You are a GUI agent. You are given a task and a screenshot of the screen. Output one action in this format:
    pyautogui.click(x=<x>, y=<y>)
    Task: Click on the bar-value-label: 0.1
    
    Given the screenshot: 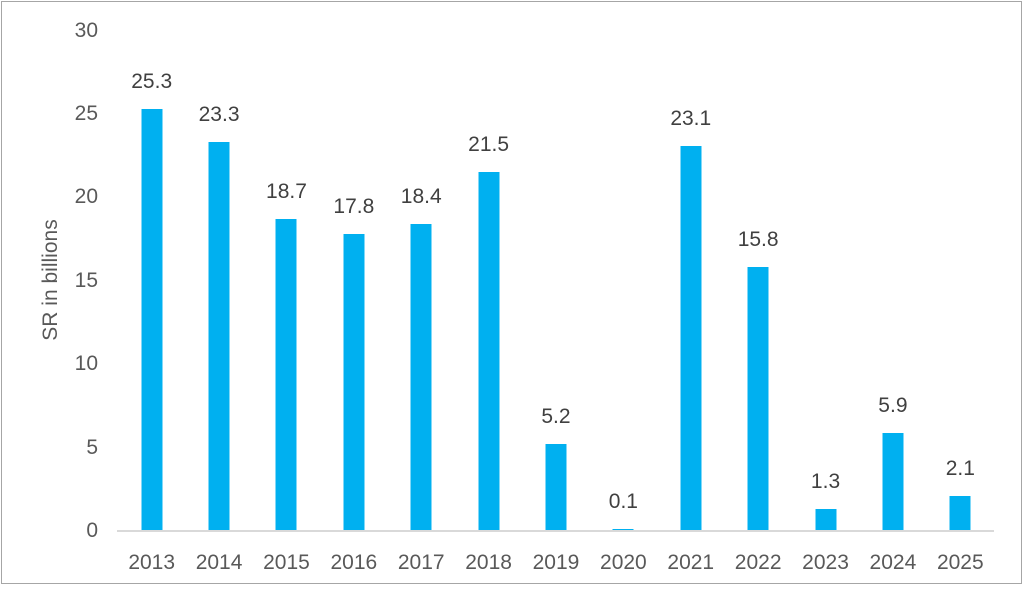 What is the action you would take?
    pyautogui.click(x=623, y=501)
    